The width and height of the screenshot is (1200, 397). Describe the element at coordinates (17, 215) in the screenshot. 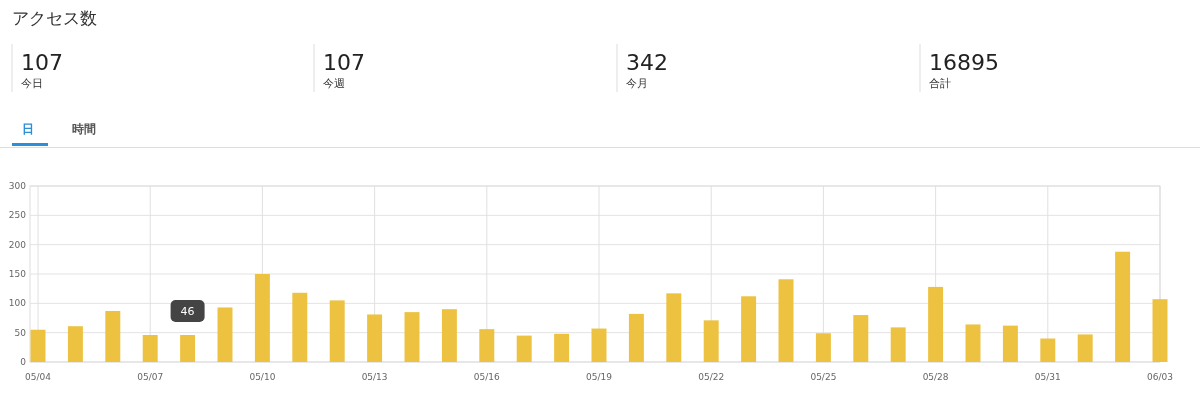

I see `y-tick-label: 250` at that location.